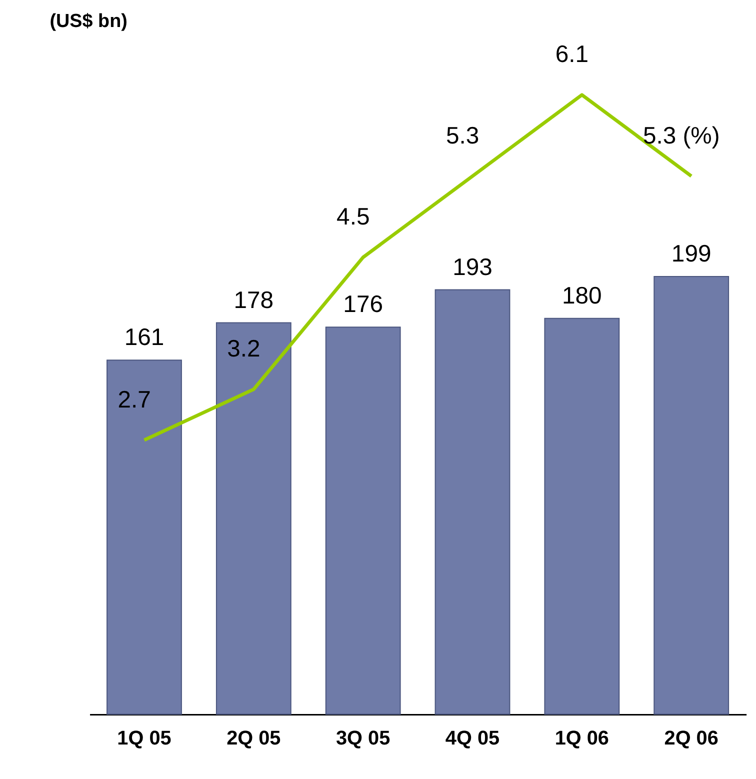  Describe the element at coordinates (472, 267) in the screenshot. I see `data-label: 193` at that location.